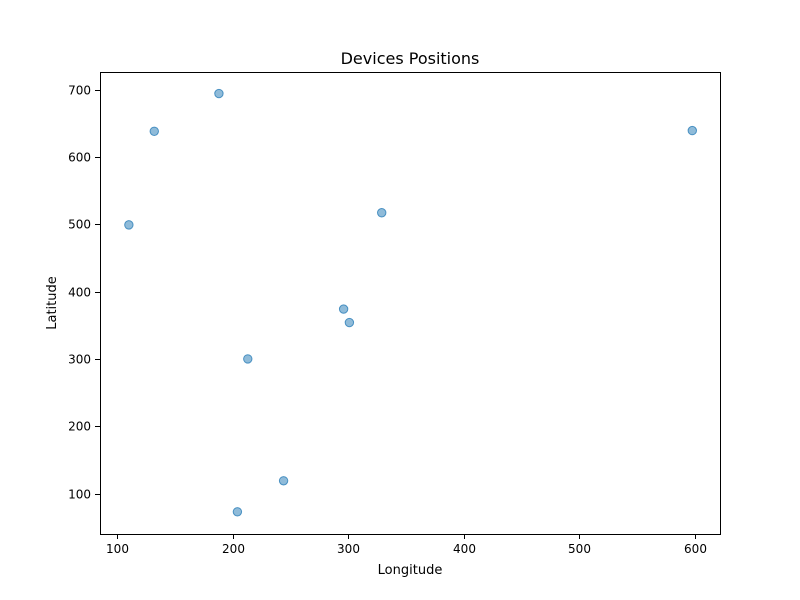  Describe the element at coordinates (464, 549) in the screenshot. I see `x-tick-label: 400` at that location.